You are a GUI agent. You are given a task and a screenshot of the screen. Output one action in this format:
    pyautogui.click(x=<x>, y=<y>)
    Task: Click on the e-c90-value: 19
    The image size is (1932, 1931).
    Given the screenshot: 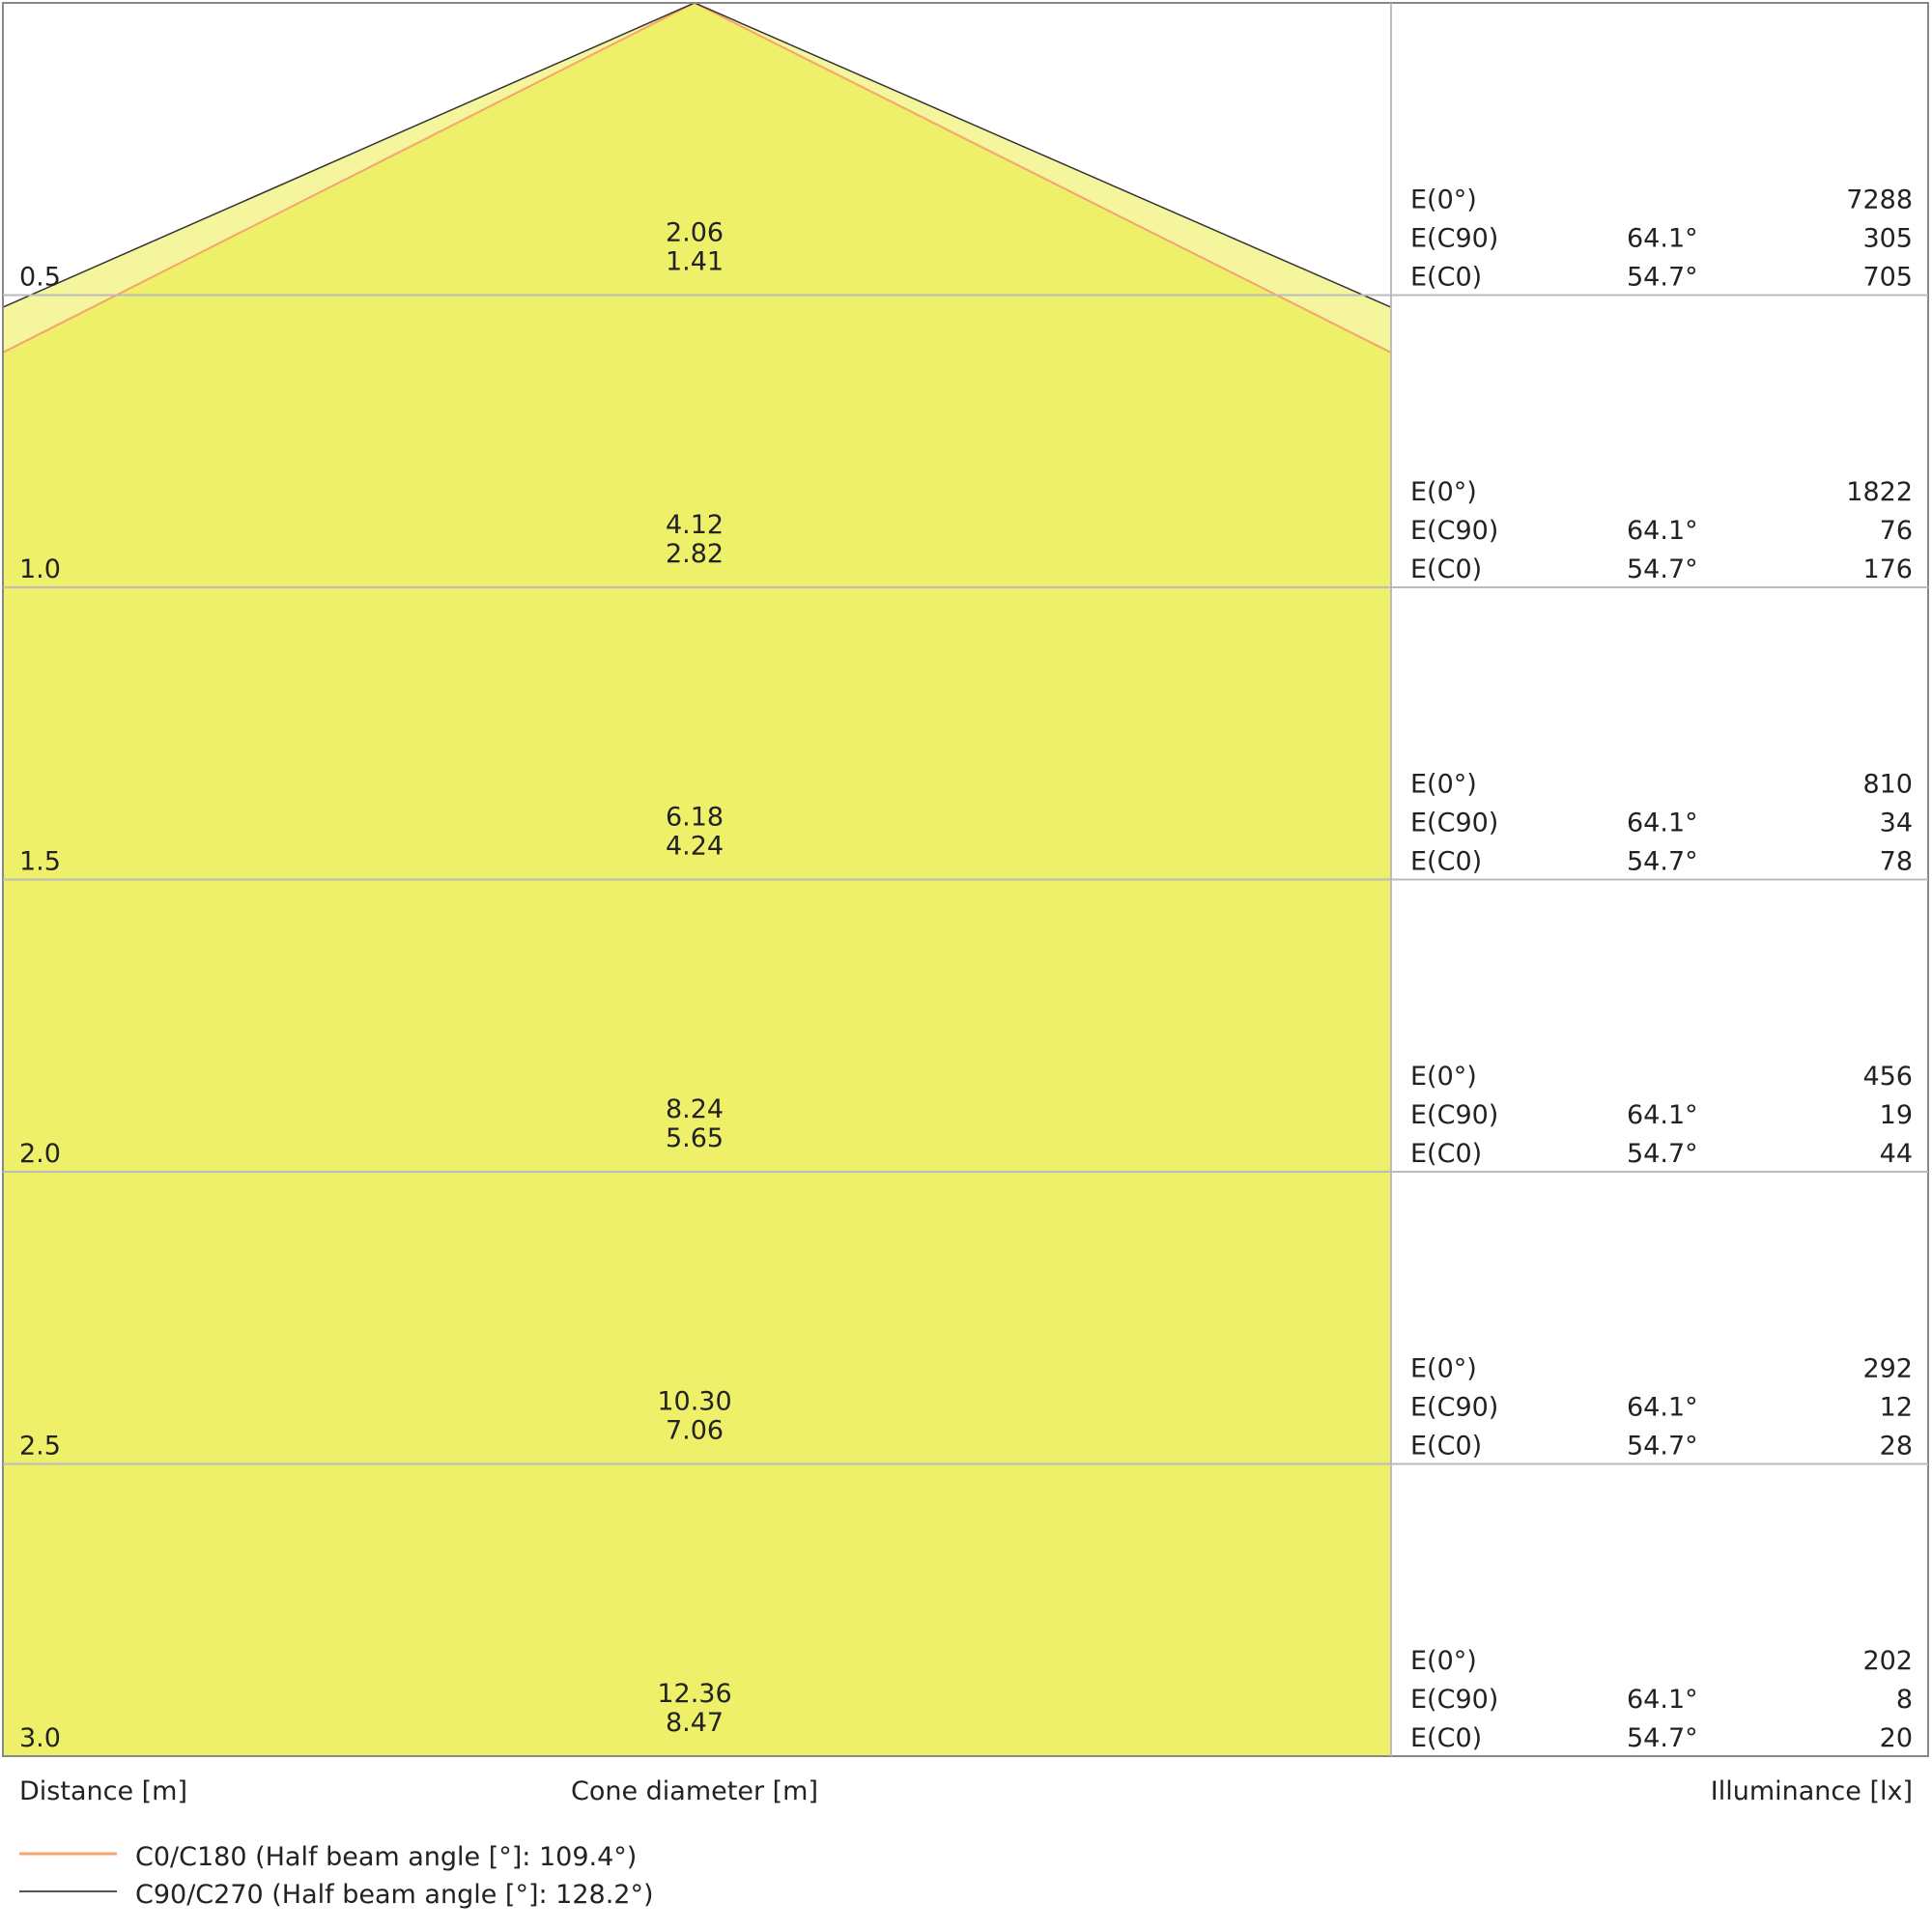 What is the action you would take?
    pyautogui.click(x=1896, y=1115)
    